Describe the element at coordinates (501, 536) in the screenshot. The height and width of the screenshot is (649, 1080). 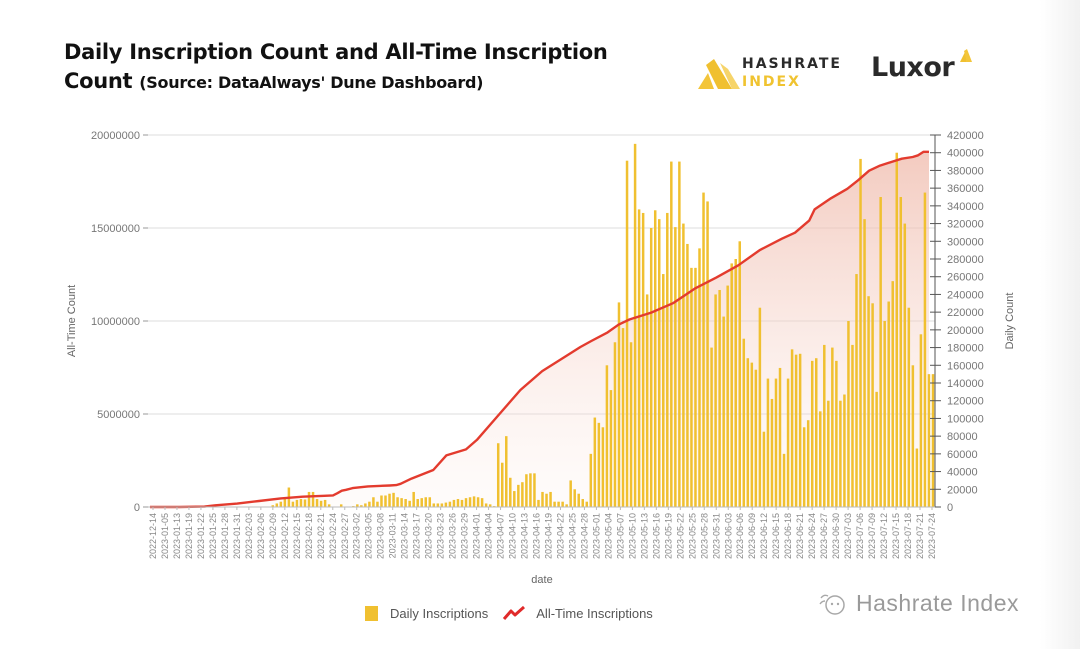
I see `x-tick-label: 2023-04-07` at that location.